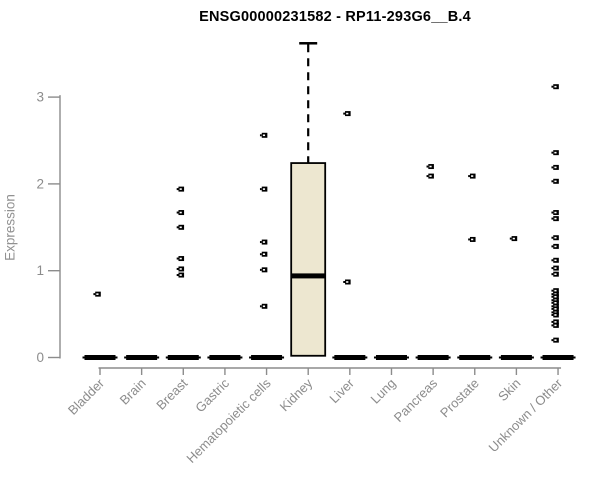 The image size is (600, 500). I want to click on box-kidney, so click(308, 259).